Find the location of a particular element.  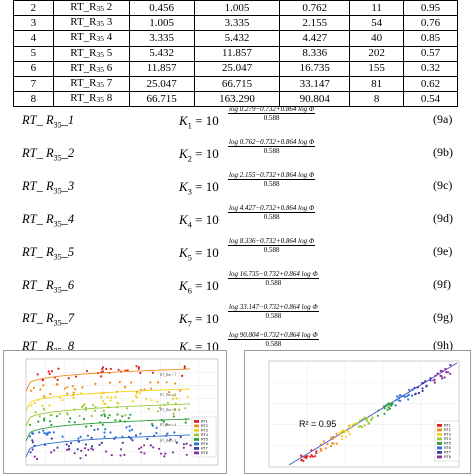

r-squared-cell: 0.54 is located at coordinates (430, 99).